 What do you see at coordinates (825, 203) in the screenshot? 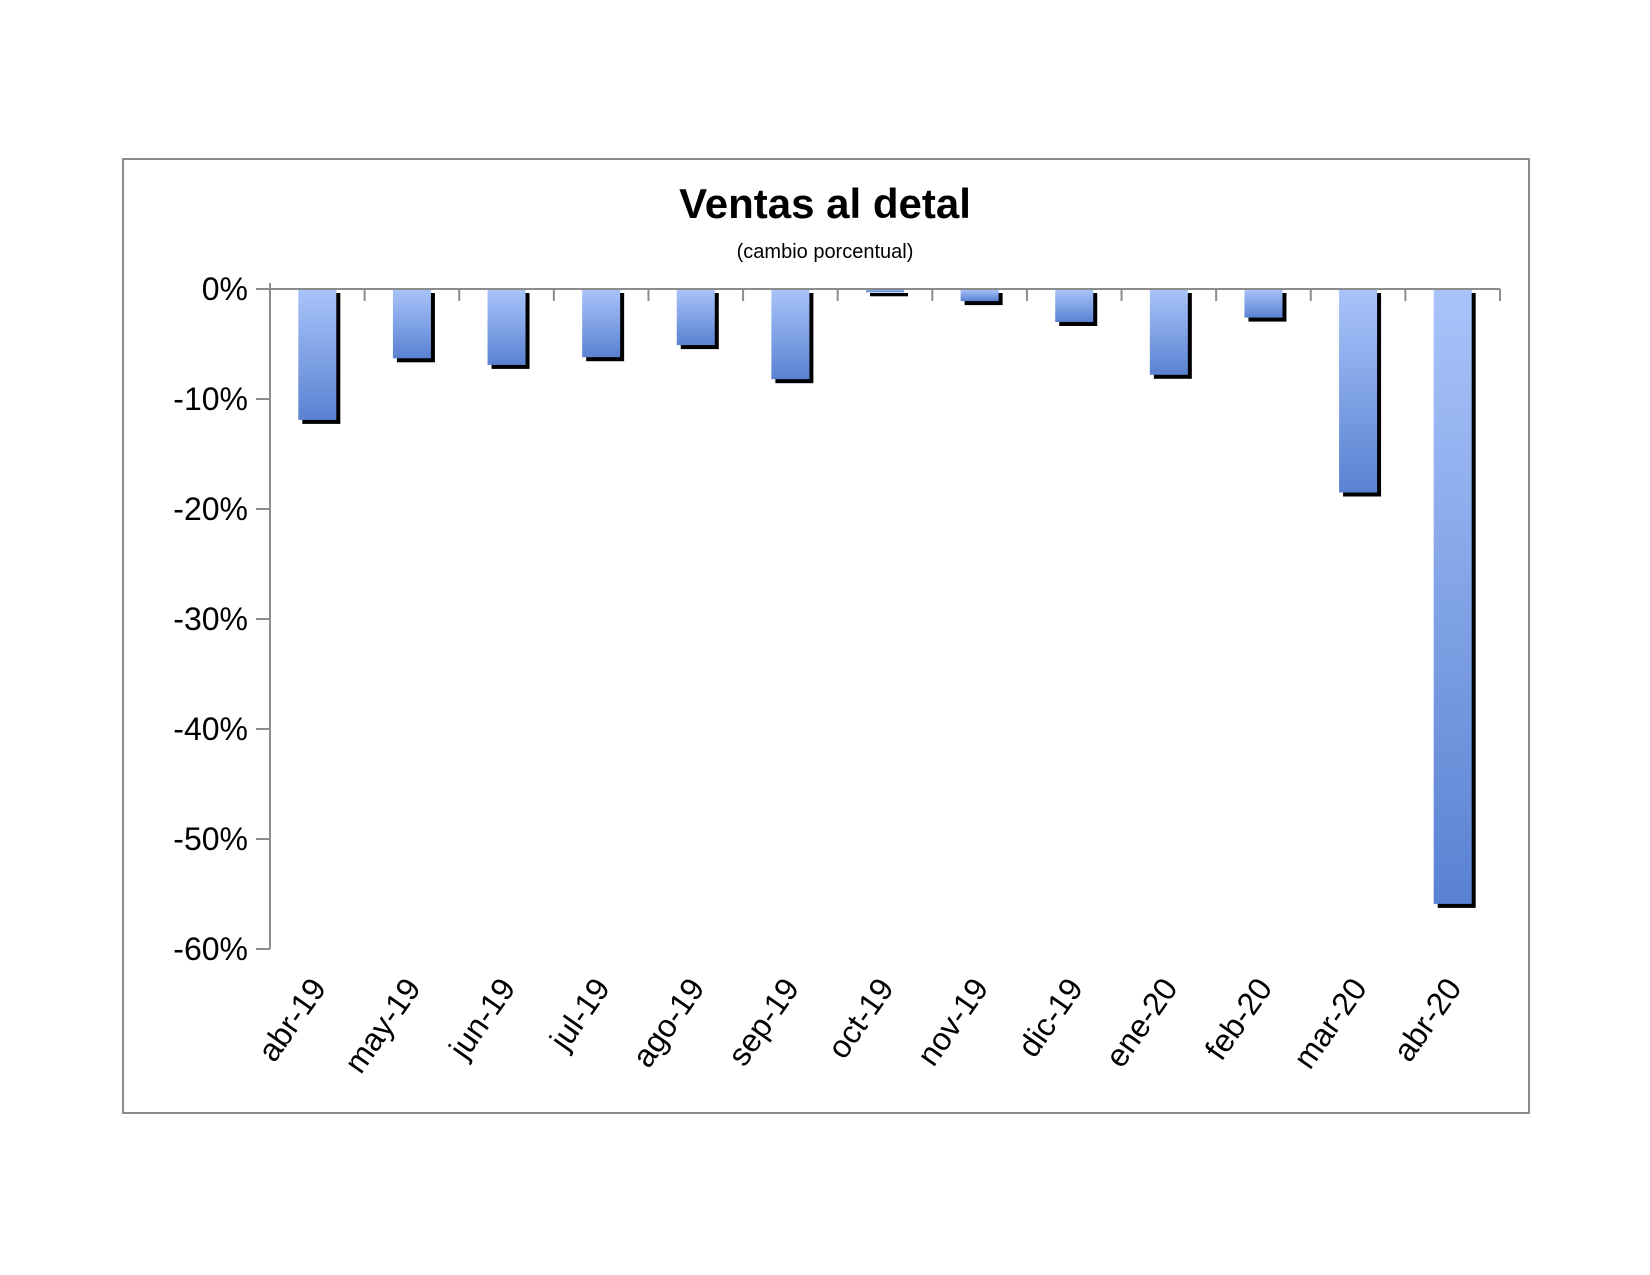
I see `chart-title: Ventas al detal` at bounding box center [825, 203].